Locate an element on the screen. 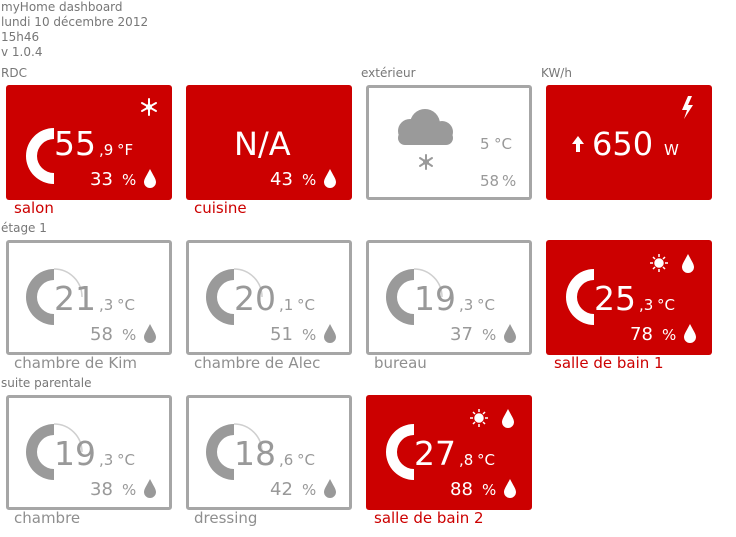 This screenshot has width=736, height=537. temperature-integer: 21 is located at coordinates (75, 298).